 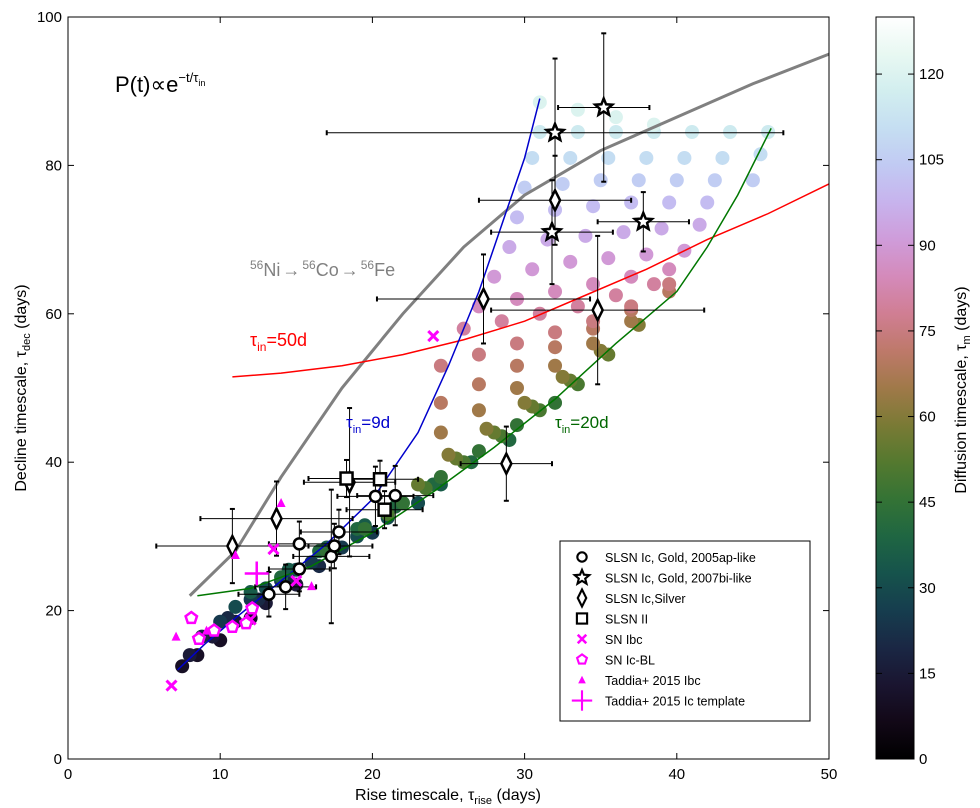 I want to click on x-tick-label: 50, so click(x=829, y=774).